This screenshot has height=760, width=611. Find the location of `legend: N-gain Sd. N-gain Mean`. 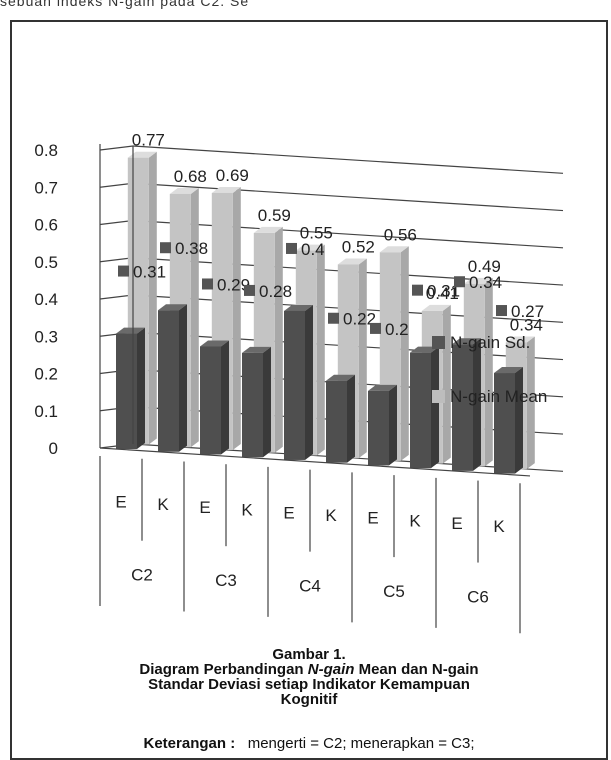

legend: N-gain Sd. N-gain Mean is located at coordinates (489, 369).